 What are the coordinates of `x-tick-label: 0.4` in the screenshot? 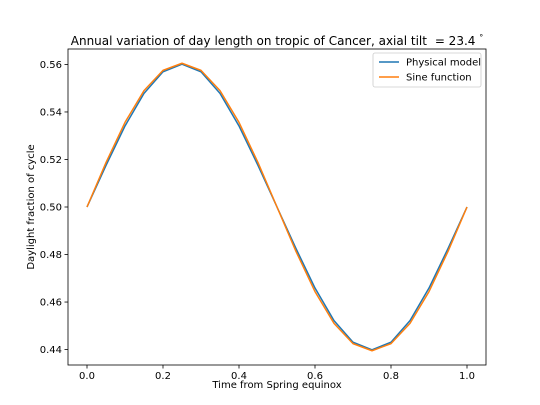 It's located at (239, 376).